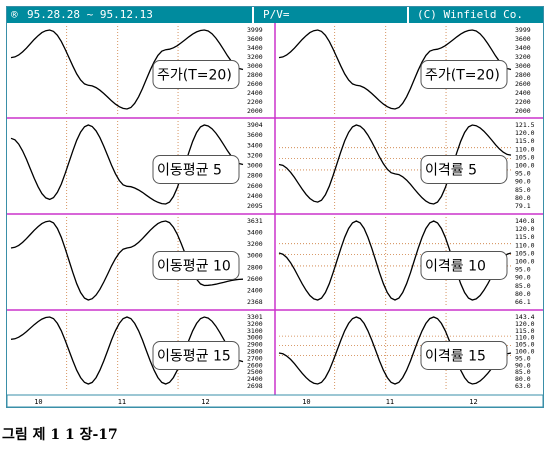 This screenshot has width=552, height=449. What do you see at coordinates (255, 317) in the screenshot?
I see `y-tick-label: 3301` at bounding box center [255, 317].